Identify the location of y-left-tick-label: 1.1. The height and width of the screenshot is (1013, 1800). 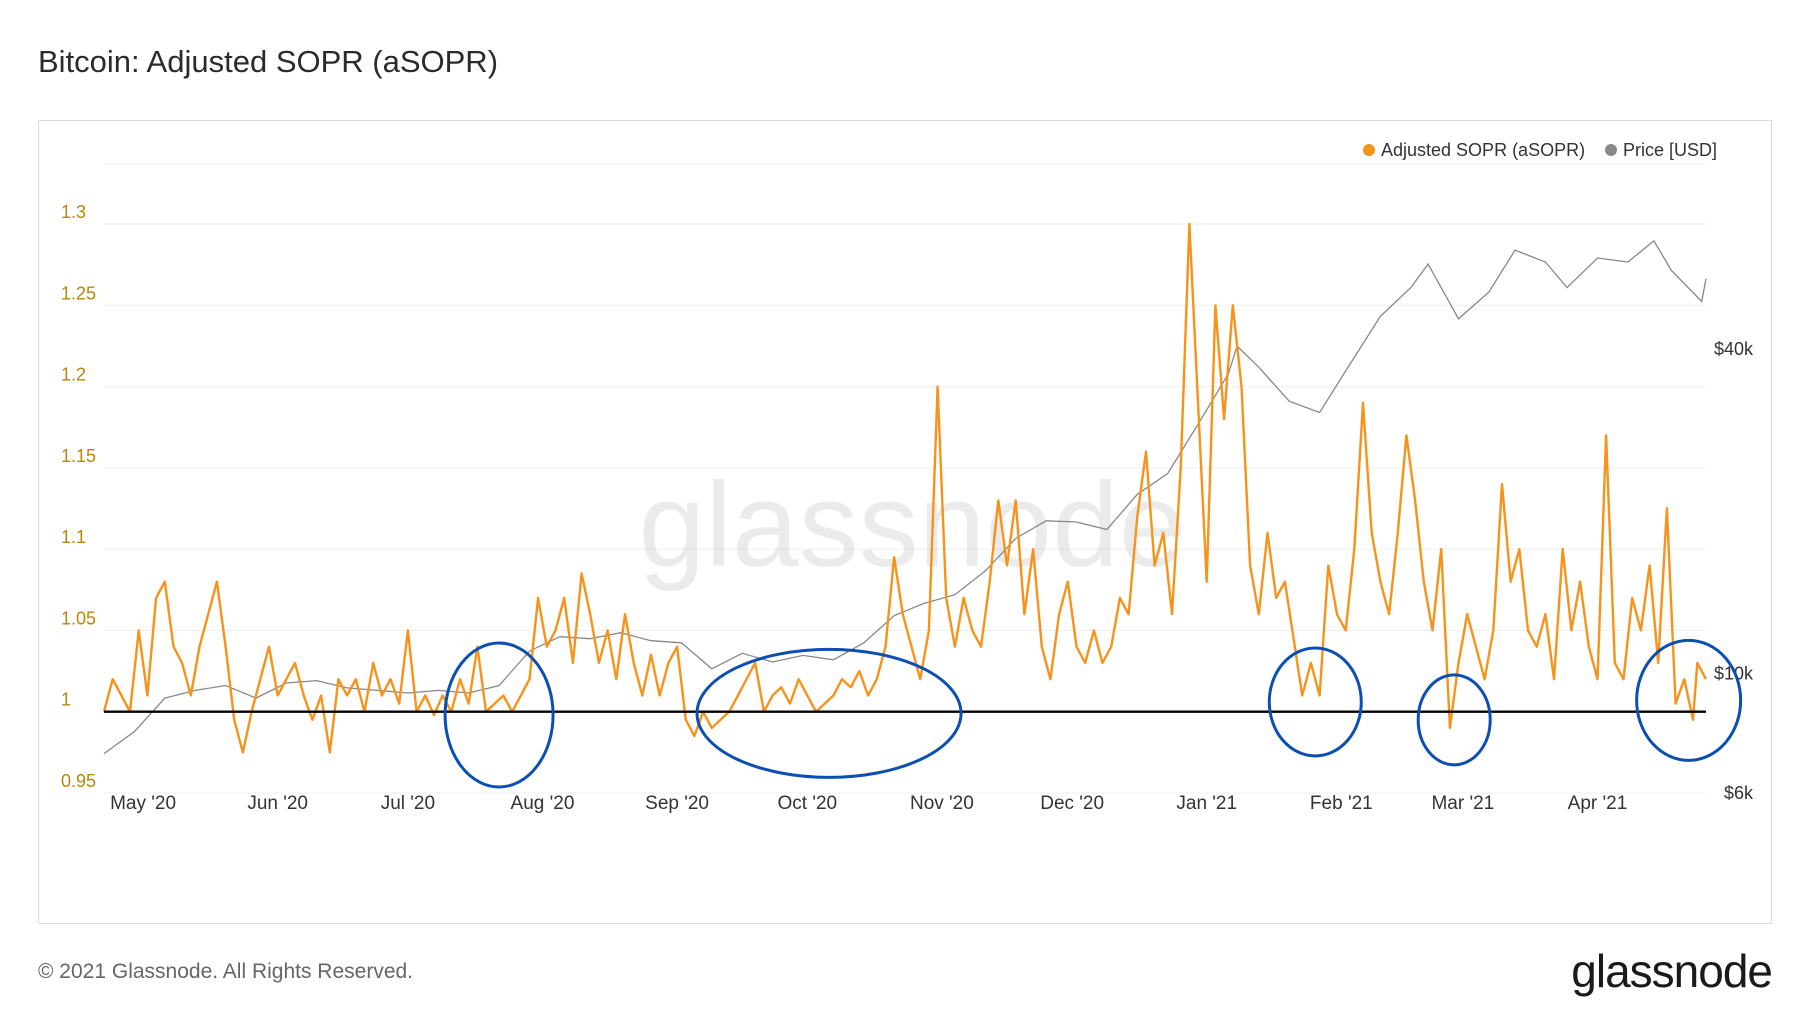
(73, 537).